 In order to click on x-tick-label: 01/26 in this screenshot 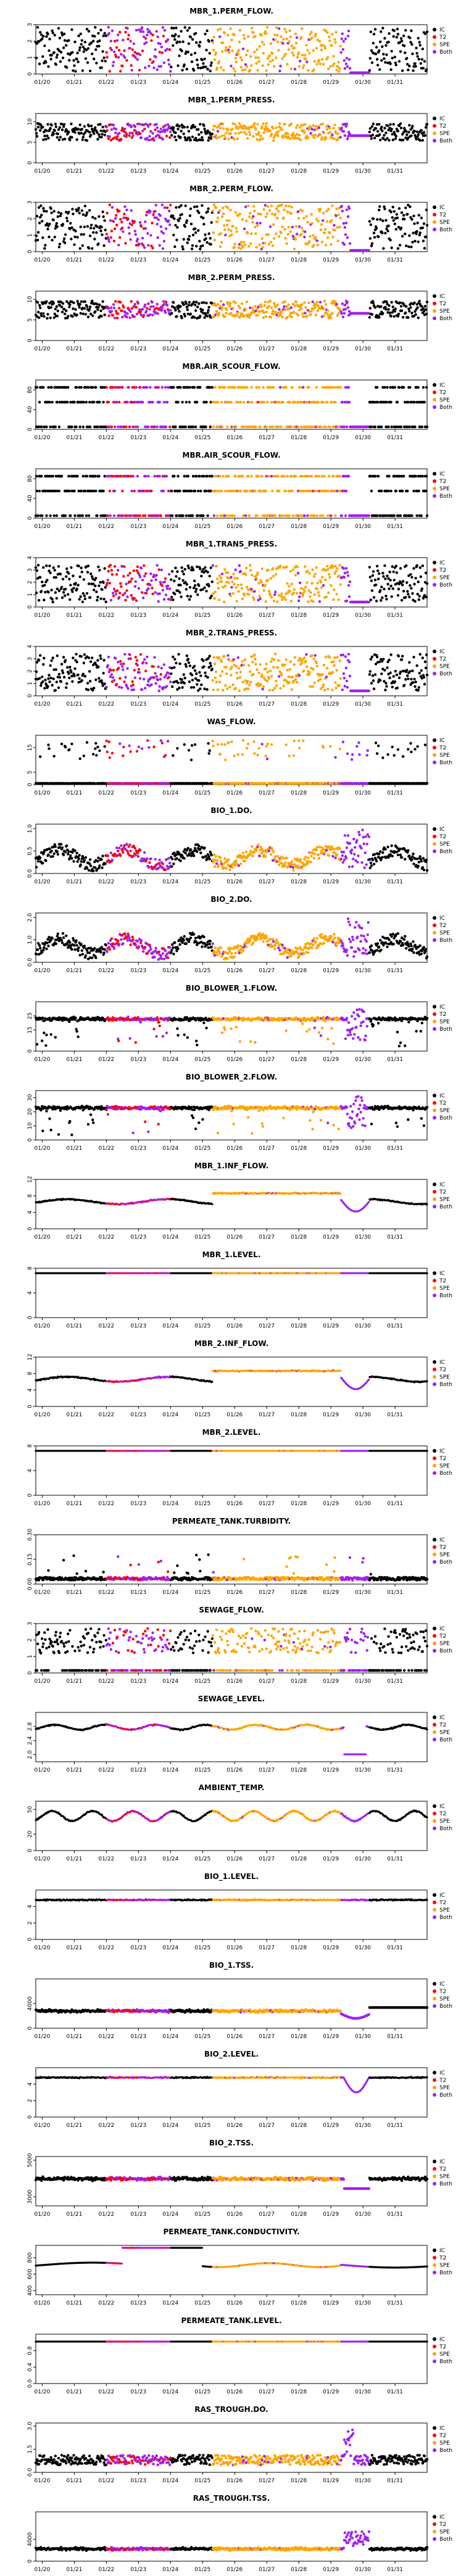, I will do `click(235, 616)`.